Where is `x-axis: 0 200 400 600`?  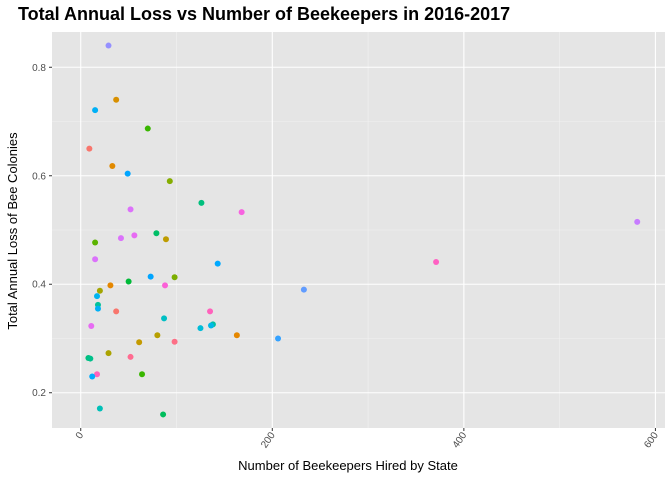 x-axis: 0 200 400 600 is located at coordinates (367, 439).